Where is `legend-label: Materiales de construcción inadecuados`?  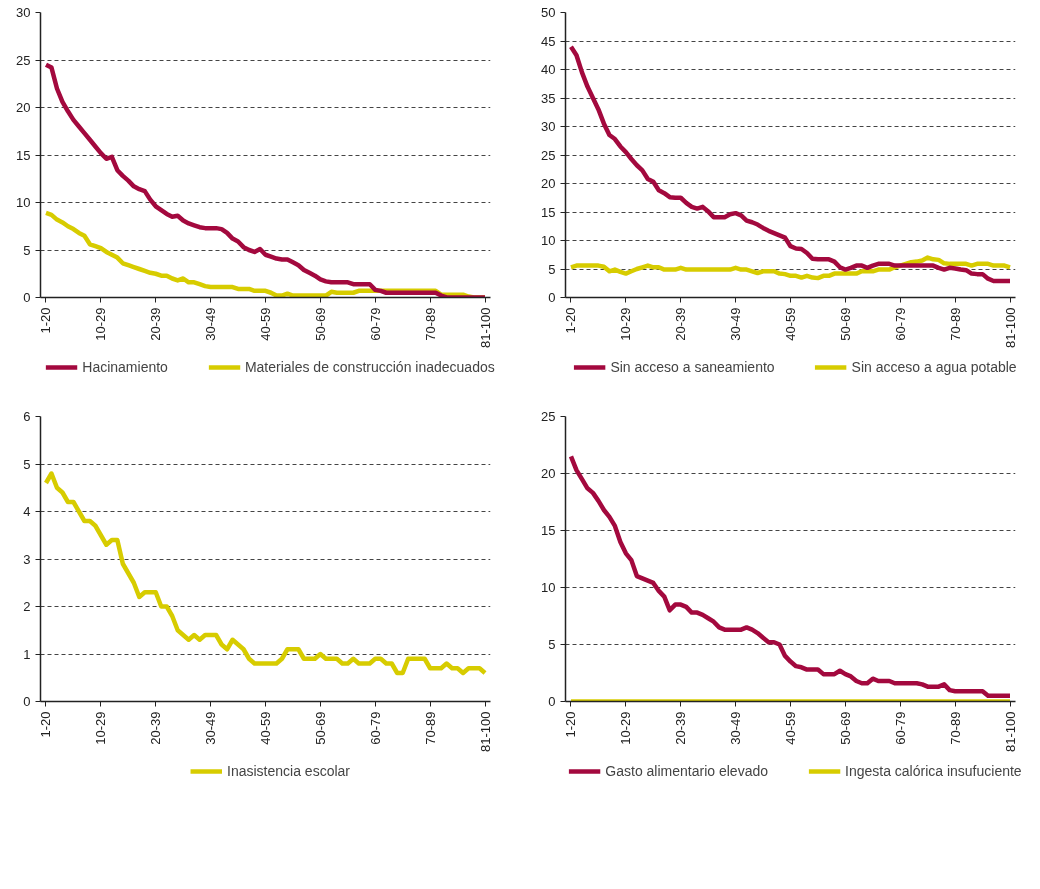 legend-label: Materiales de construcción inadecuados is located at coordinates (369, 367).